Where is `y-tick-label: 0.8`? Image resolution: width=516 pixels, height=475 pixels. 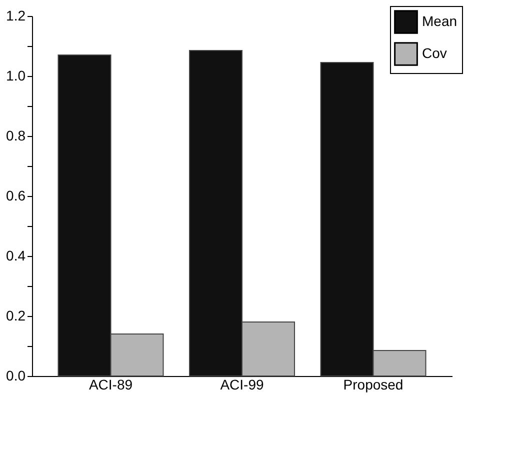
y-tick-label: 0.8 is located at coordinates (16, 136).